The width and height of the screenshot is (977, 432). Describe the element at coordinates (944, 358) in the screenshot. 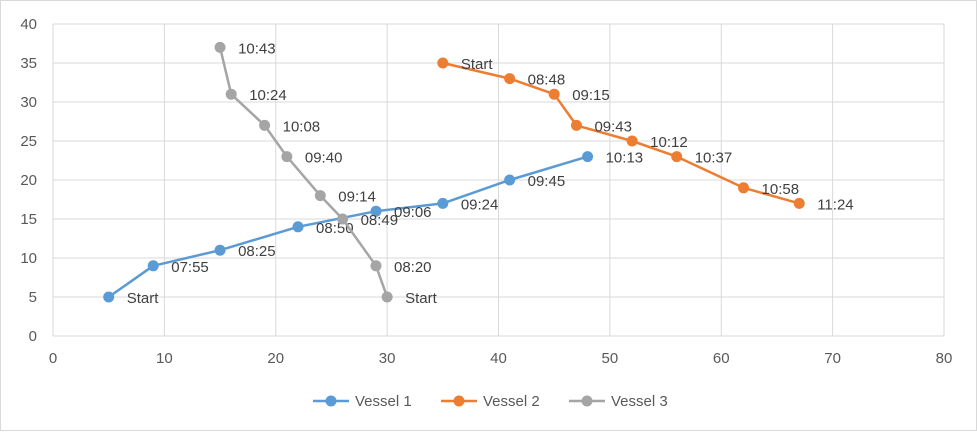

I see `x-tick-label: 80` at that location.